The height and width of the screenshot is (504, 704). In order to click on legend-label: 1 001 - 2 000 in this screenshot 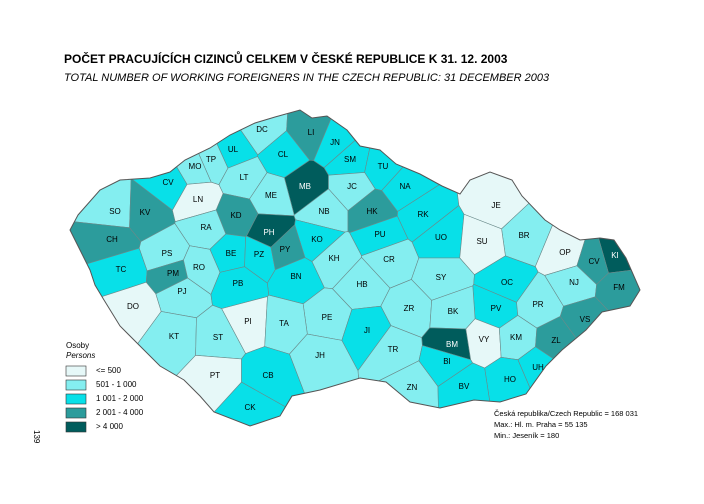, I will do `click(120, 398)`.